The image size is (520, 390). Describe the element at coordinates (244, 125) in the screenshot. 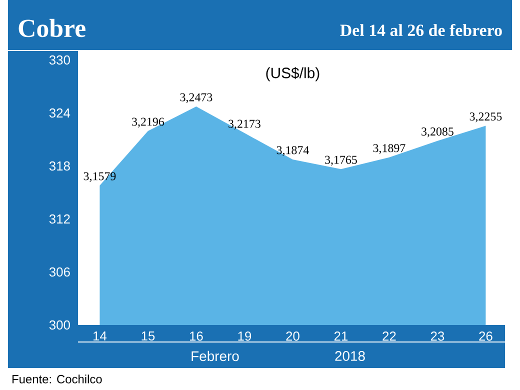

I see `data-label: 3,2173` at that location.